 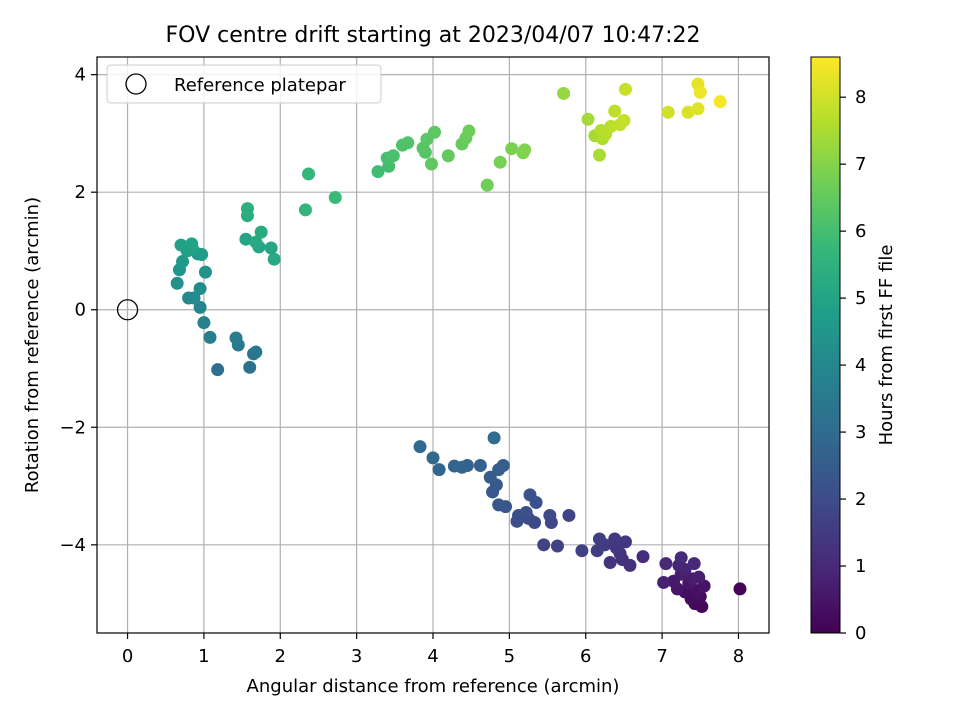 What do you see at coordinates (432, 656) in the screenshot?
I see `x-tick-label-4: 4` at bounding box center [432, 656].